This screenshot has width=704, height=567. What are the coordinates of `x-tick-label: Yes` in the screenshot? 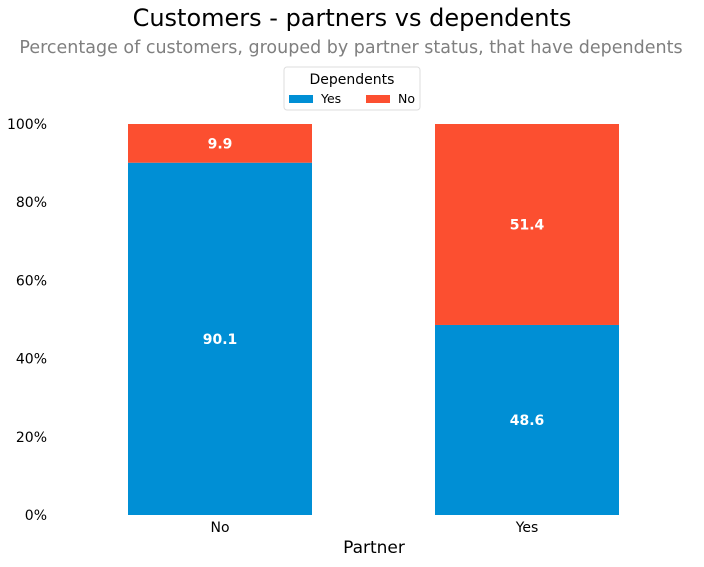 It's located at (527, 528).